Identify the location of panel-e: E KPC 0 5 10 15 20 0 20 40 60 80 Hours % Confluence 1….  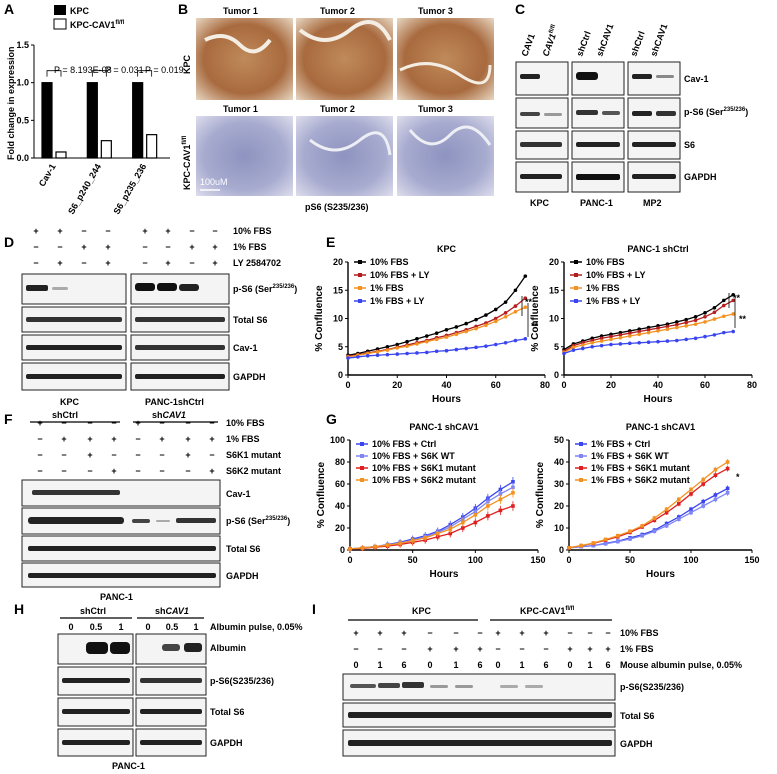
(535, 319).